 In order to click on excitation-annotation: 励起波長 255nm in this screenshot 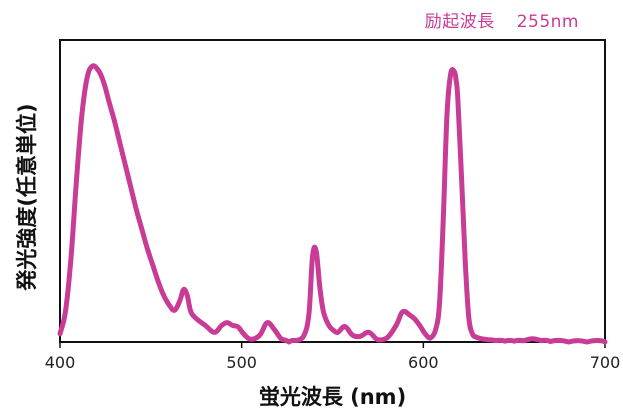, I will do `click(502, 19)`.